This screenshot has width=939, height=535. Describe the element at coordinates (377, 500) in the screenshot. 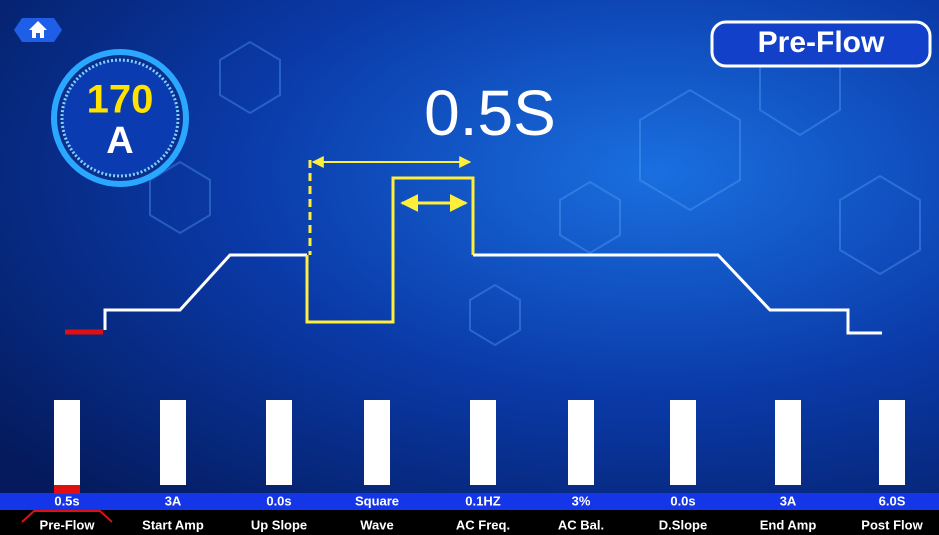

I see `parameter-value: Square` at that location.